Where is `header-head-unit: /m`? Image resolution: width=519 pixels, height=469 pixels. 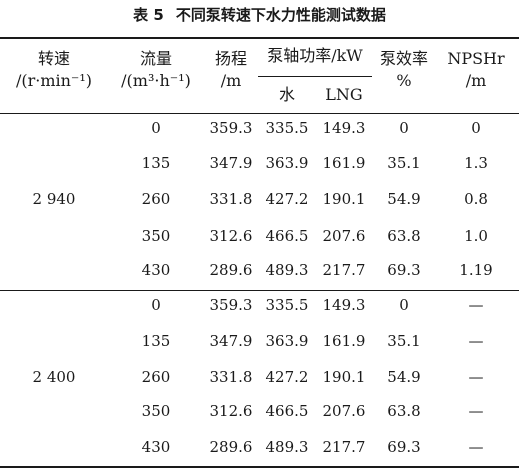 header-head-unit: /m is located at coordinates (231, 80).